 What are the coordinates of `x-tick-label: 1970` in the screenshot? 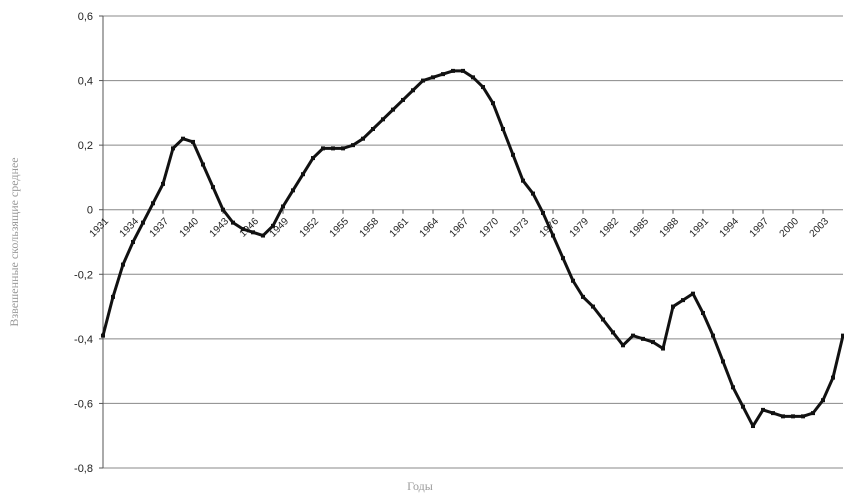 It's located at (490, 228).